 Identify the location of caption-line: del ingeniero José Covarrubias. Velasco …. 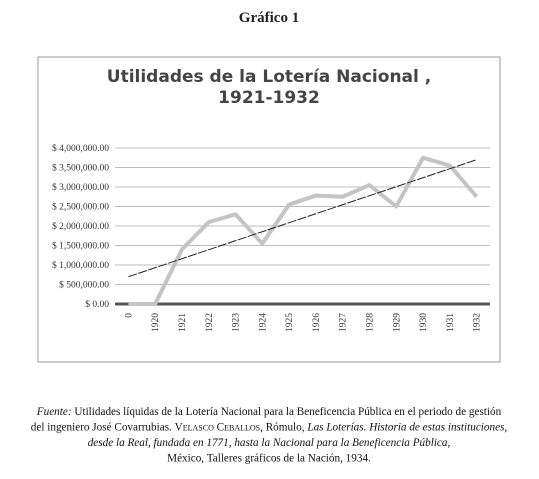
(269, 428).